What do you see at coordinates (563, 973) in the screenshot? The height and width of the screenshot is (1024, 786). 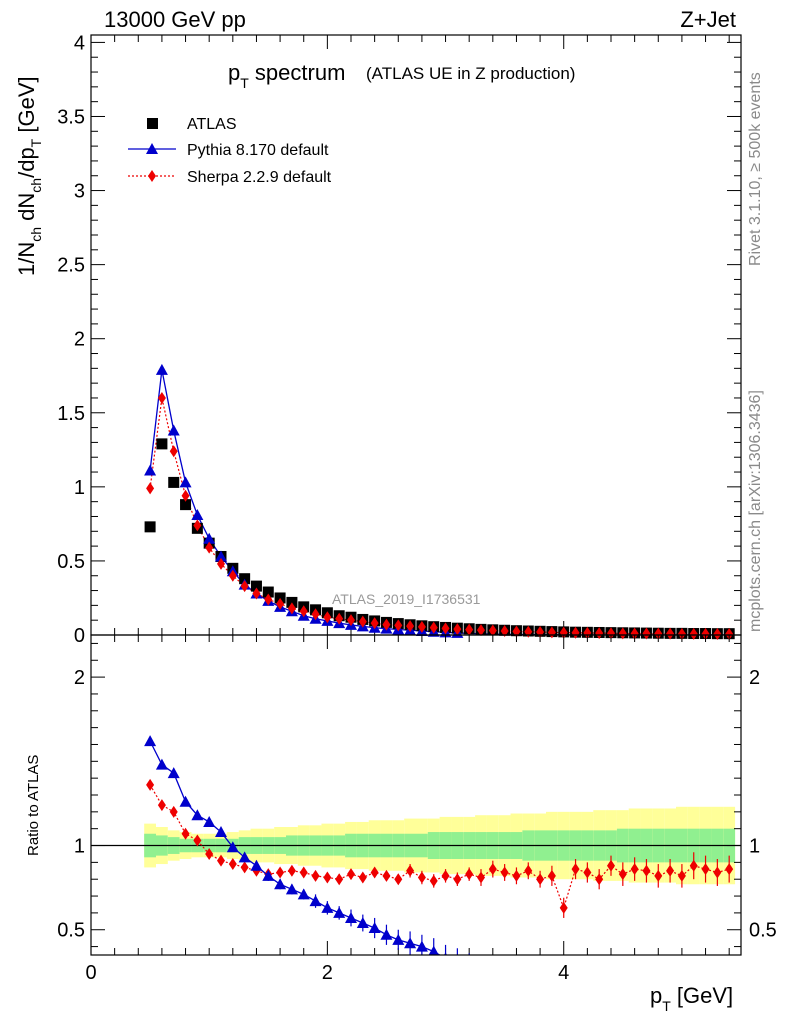 I see `x-tick-label: 4` at bounding box center [563, 973].